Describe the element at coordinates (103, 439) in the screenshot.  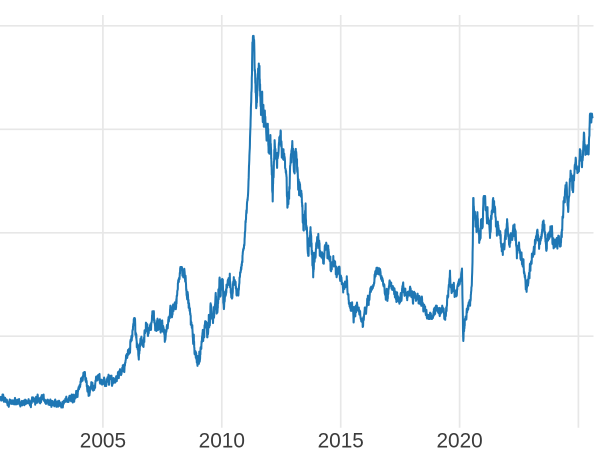
I see `svg-text: 2005` at that location.